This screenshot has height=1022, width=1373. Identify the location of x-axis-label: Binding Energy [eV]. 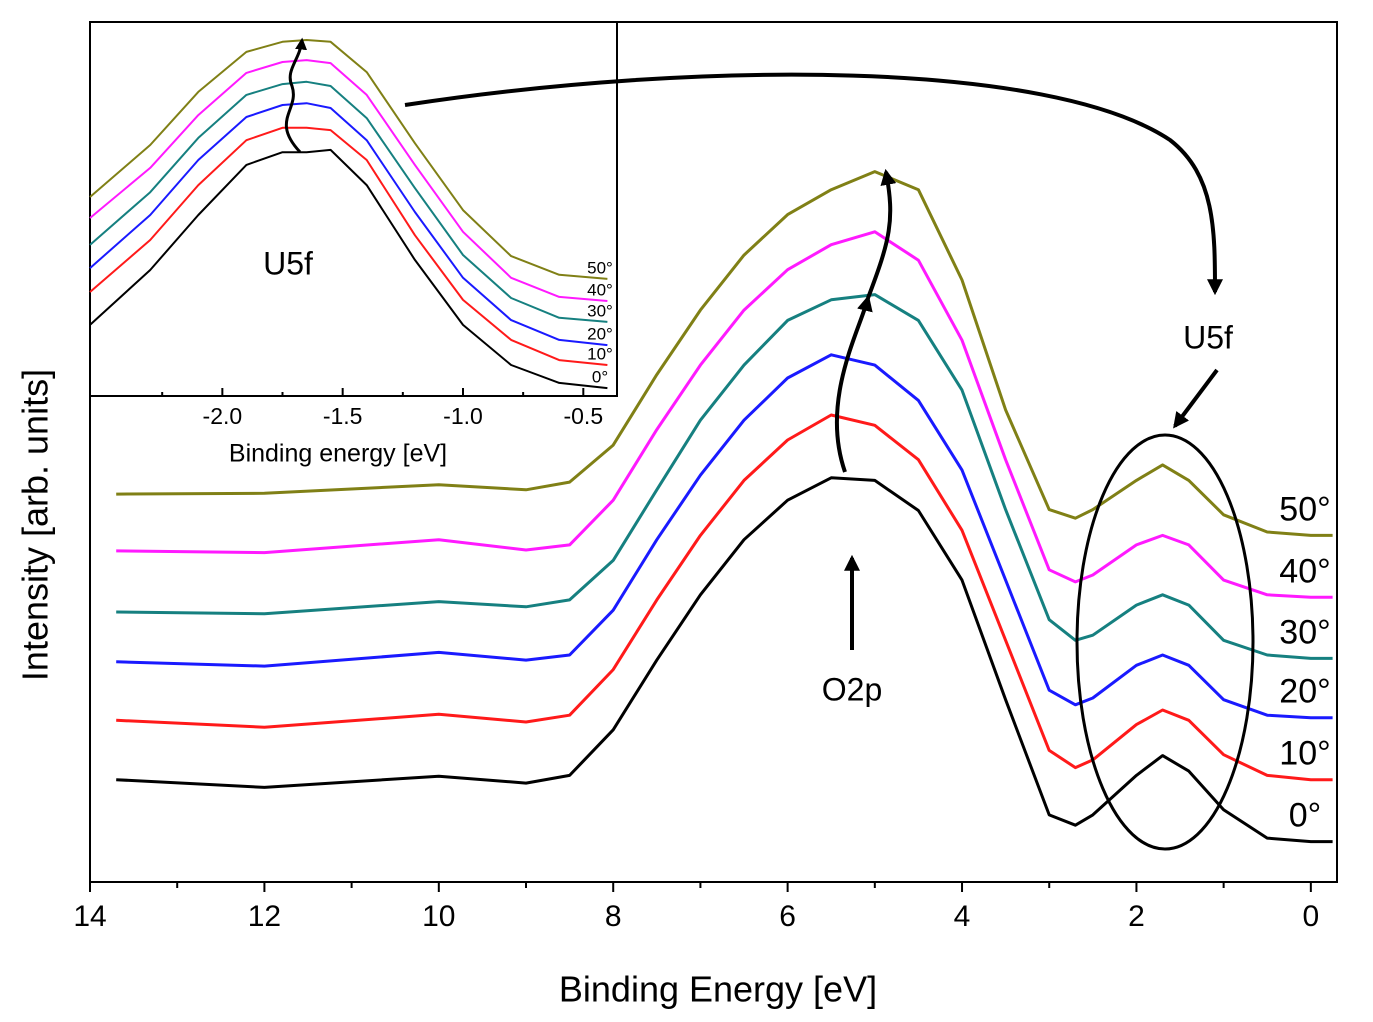
(718, 989).